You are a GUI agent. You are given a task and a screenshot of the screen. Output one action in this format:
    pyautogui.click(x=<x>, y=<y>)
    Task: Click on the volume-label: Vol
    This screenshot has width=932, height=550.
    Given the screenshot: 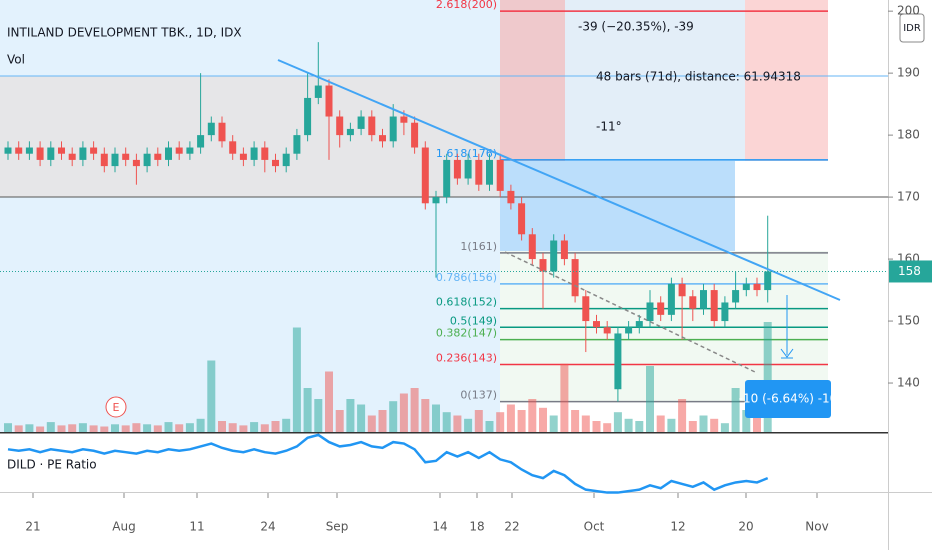 What is the action you would take?
    pyautogui.click(x=16, y=60)
    